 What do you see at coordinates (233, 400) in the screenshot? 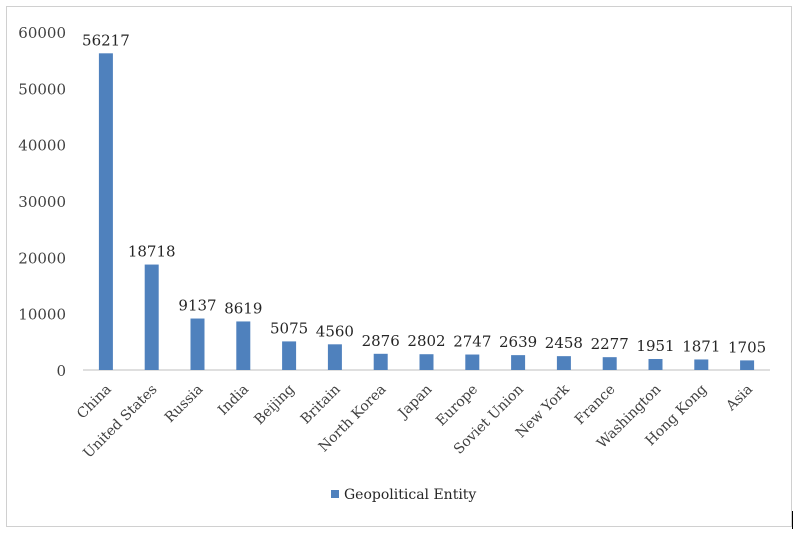
I see `x-tick-label: India` at bounding box center [233, 400].